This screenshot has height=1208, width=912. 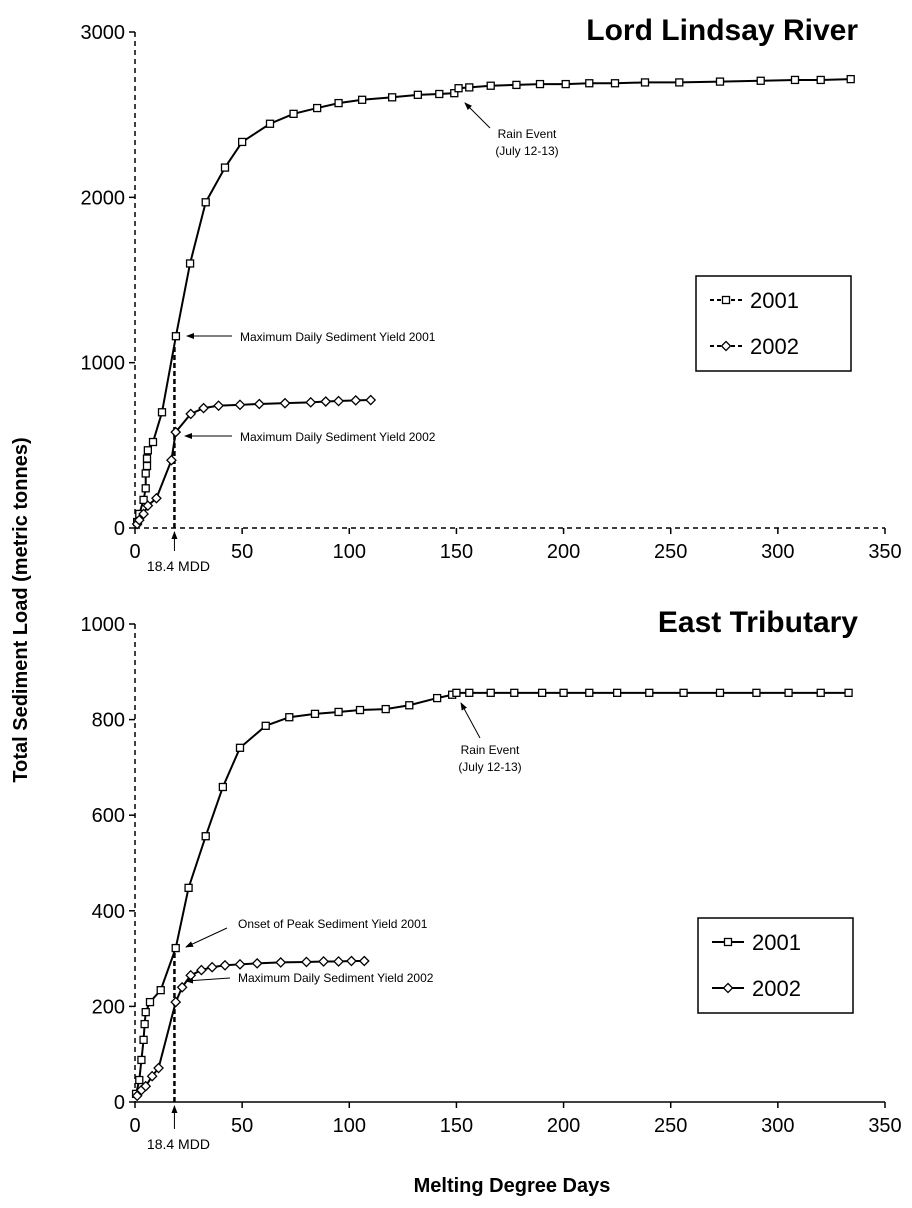 I want to click on annotation: Maximum Daily Sediment Yield 2001, so click(x=338, y=337).